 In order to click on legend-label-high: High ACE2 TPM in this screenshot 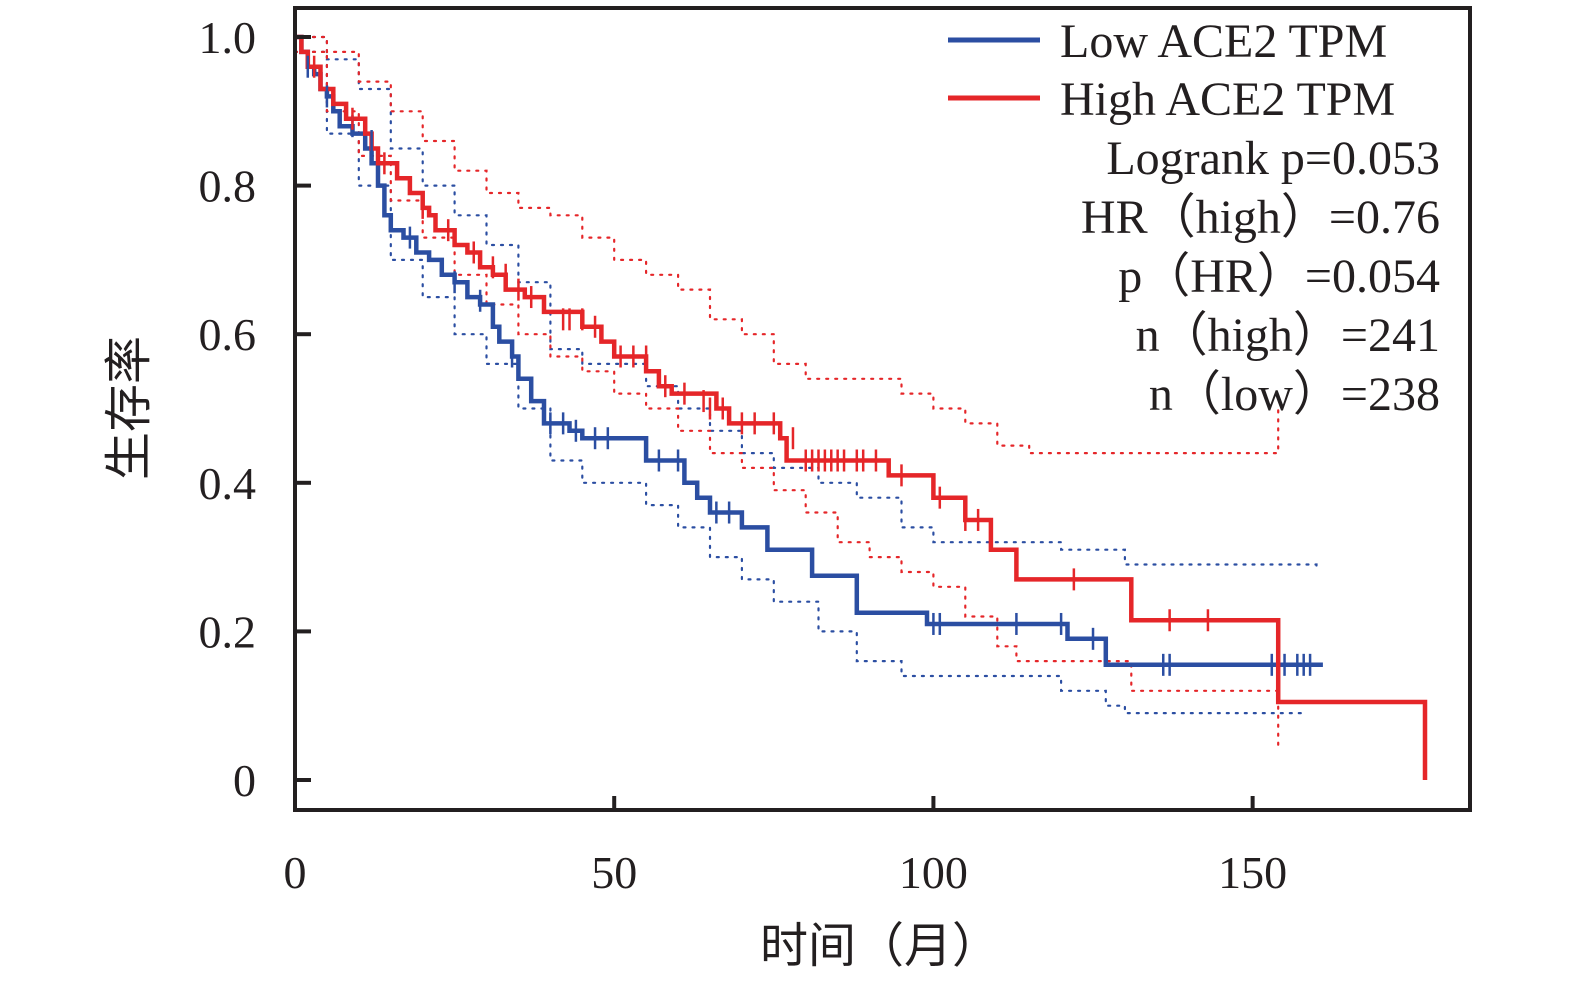, I will do `click(1227, 99)`.